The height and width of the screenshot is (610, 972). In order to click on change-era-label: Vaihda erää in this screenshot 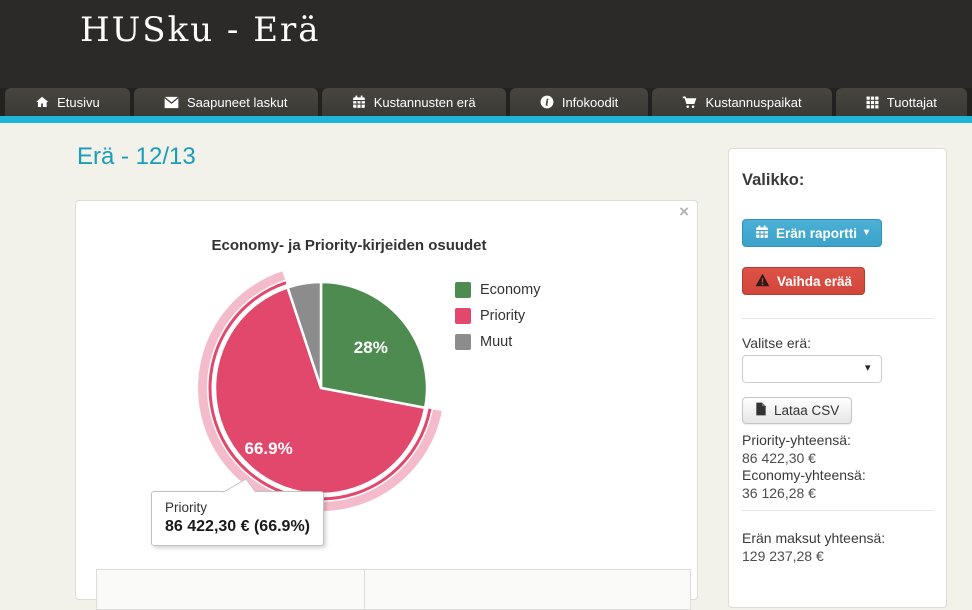, I will do `click(815, 281)`.